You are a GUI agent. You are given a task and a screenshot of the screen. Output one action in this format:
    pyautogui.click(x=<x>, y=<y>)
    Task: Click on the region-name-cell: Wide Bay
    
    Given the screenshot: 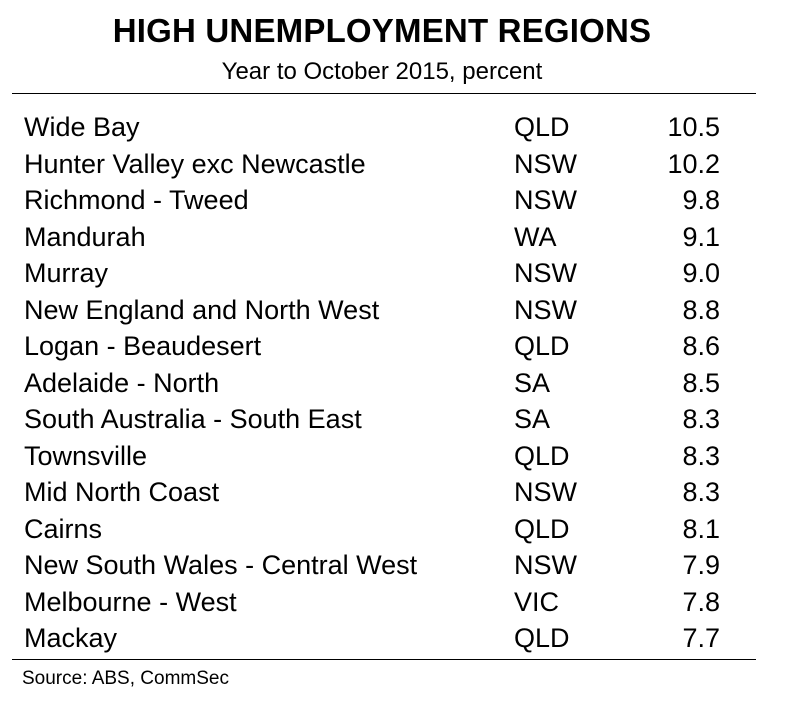 What is the action you would take?
    pyautogui.click(x=82, y=127)
    